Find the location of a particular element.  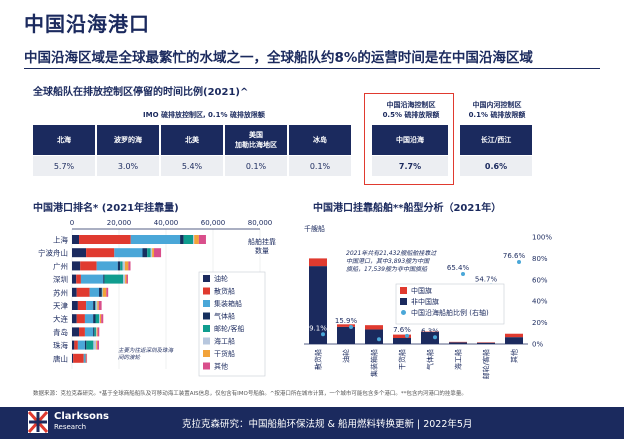

china-coast-highlight is located at coordinates (409, 139).